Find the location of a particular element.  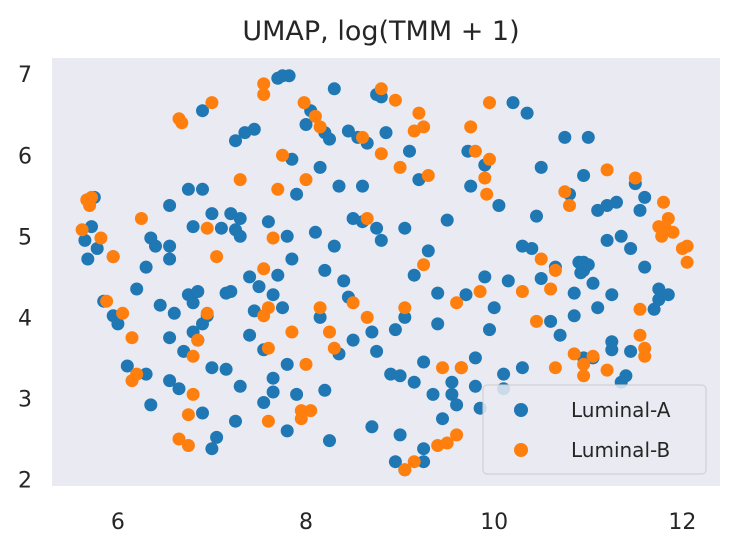

legend-marker-luminal-b is located at coordinates (521, 450).